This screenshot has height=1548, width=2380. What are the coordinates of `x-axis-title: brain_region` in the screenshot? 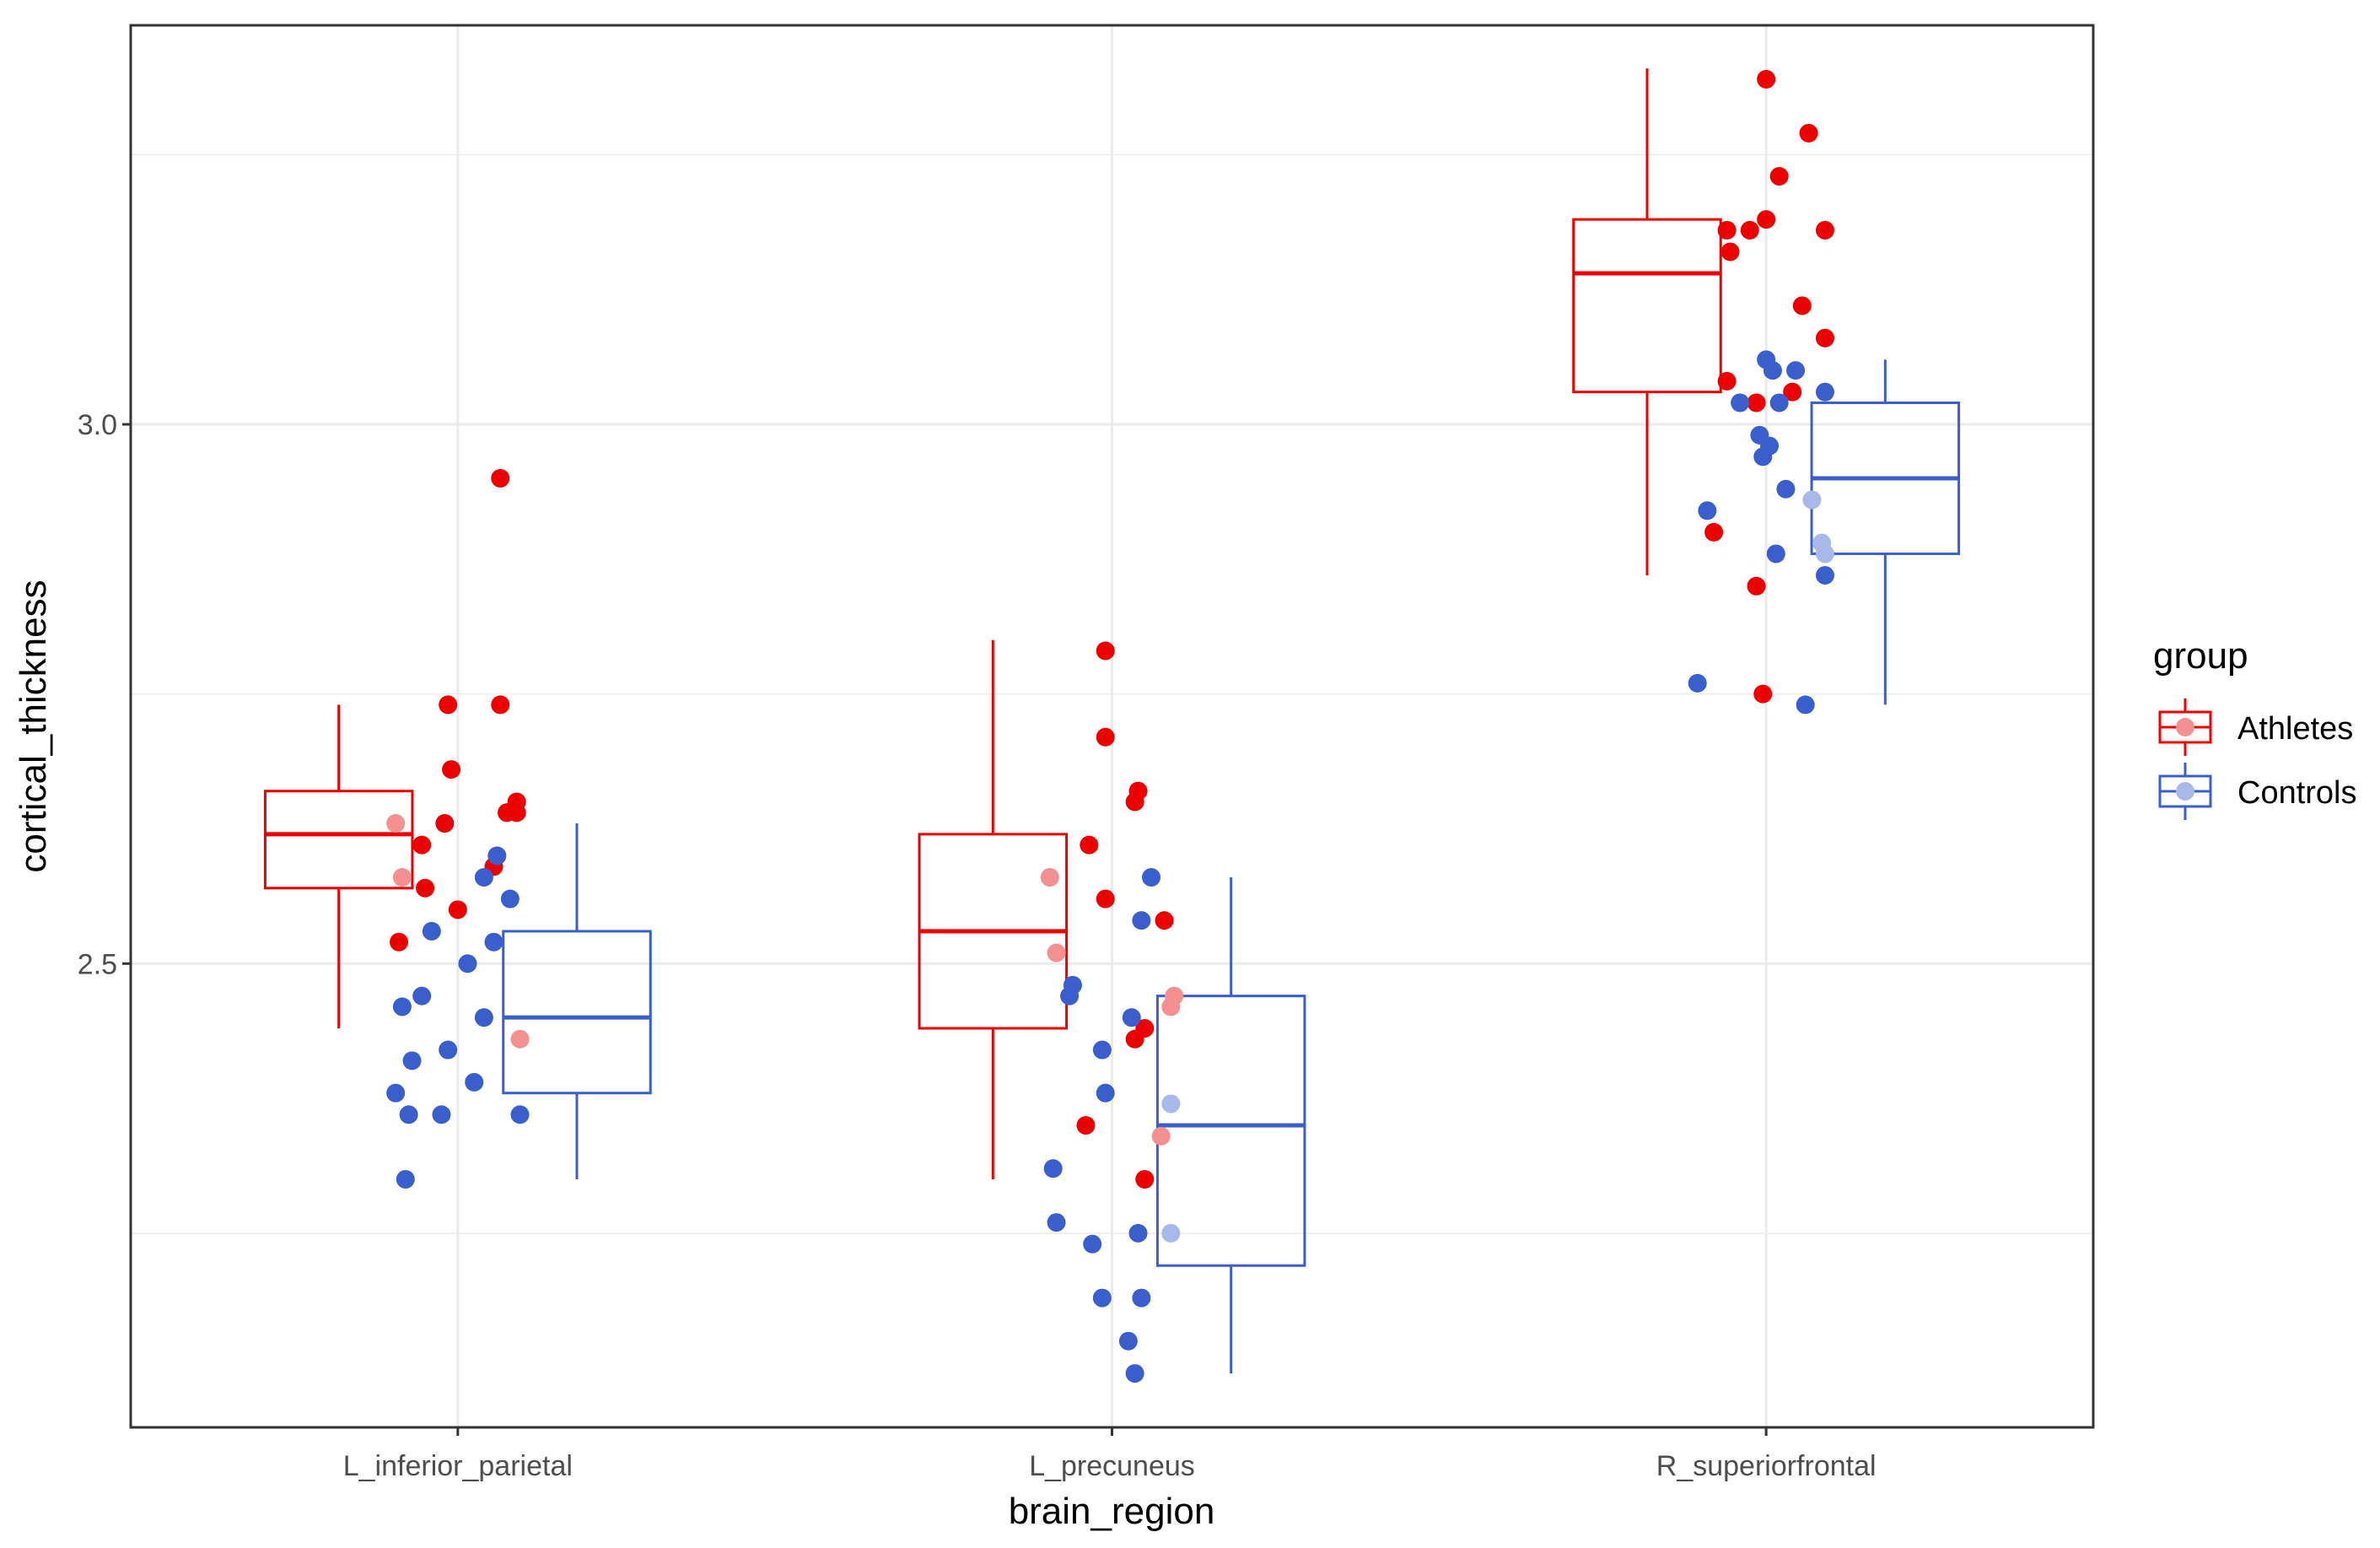 It's located at (1112, 1511).